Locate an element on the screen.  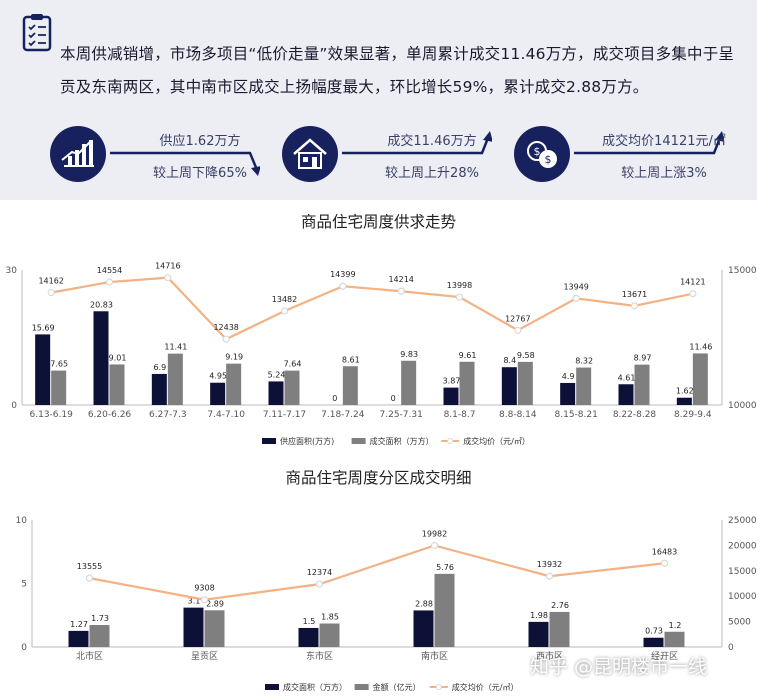
chart2-x-tick-label: 北市区 is located at coordinates (89, 656).